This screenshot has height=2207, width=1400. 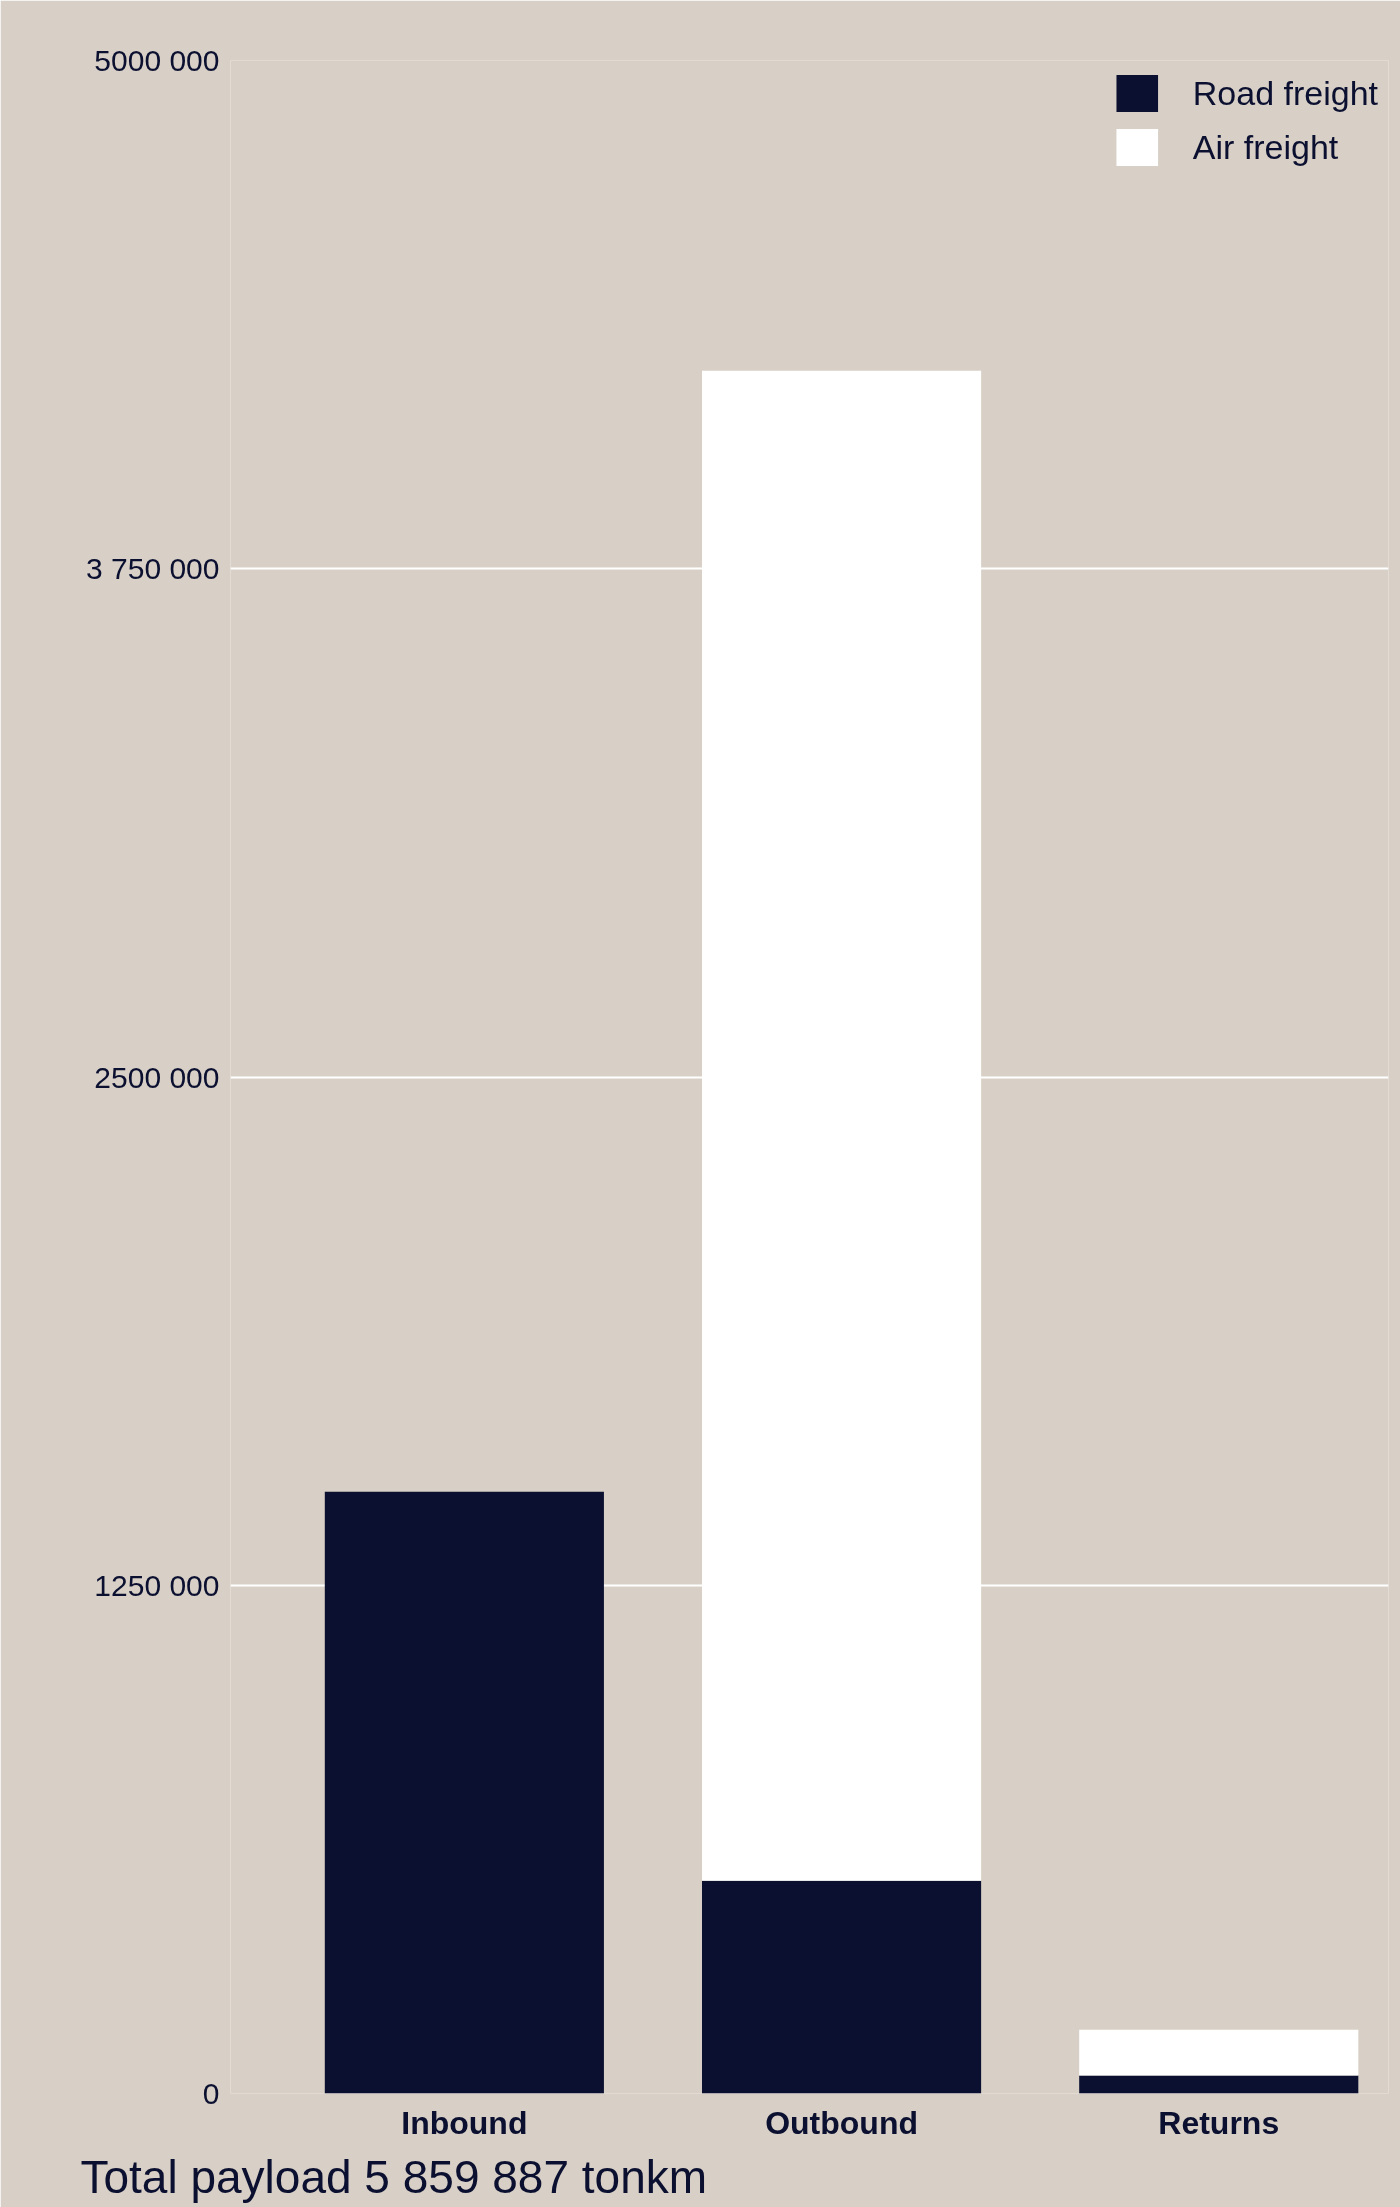 I want to click on x-tick-label: Inbound, so click(x=464, y=2122).